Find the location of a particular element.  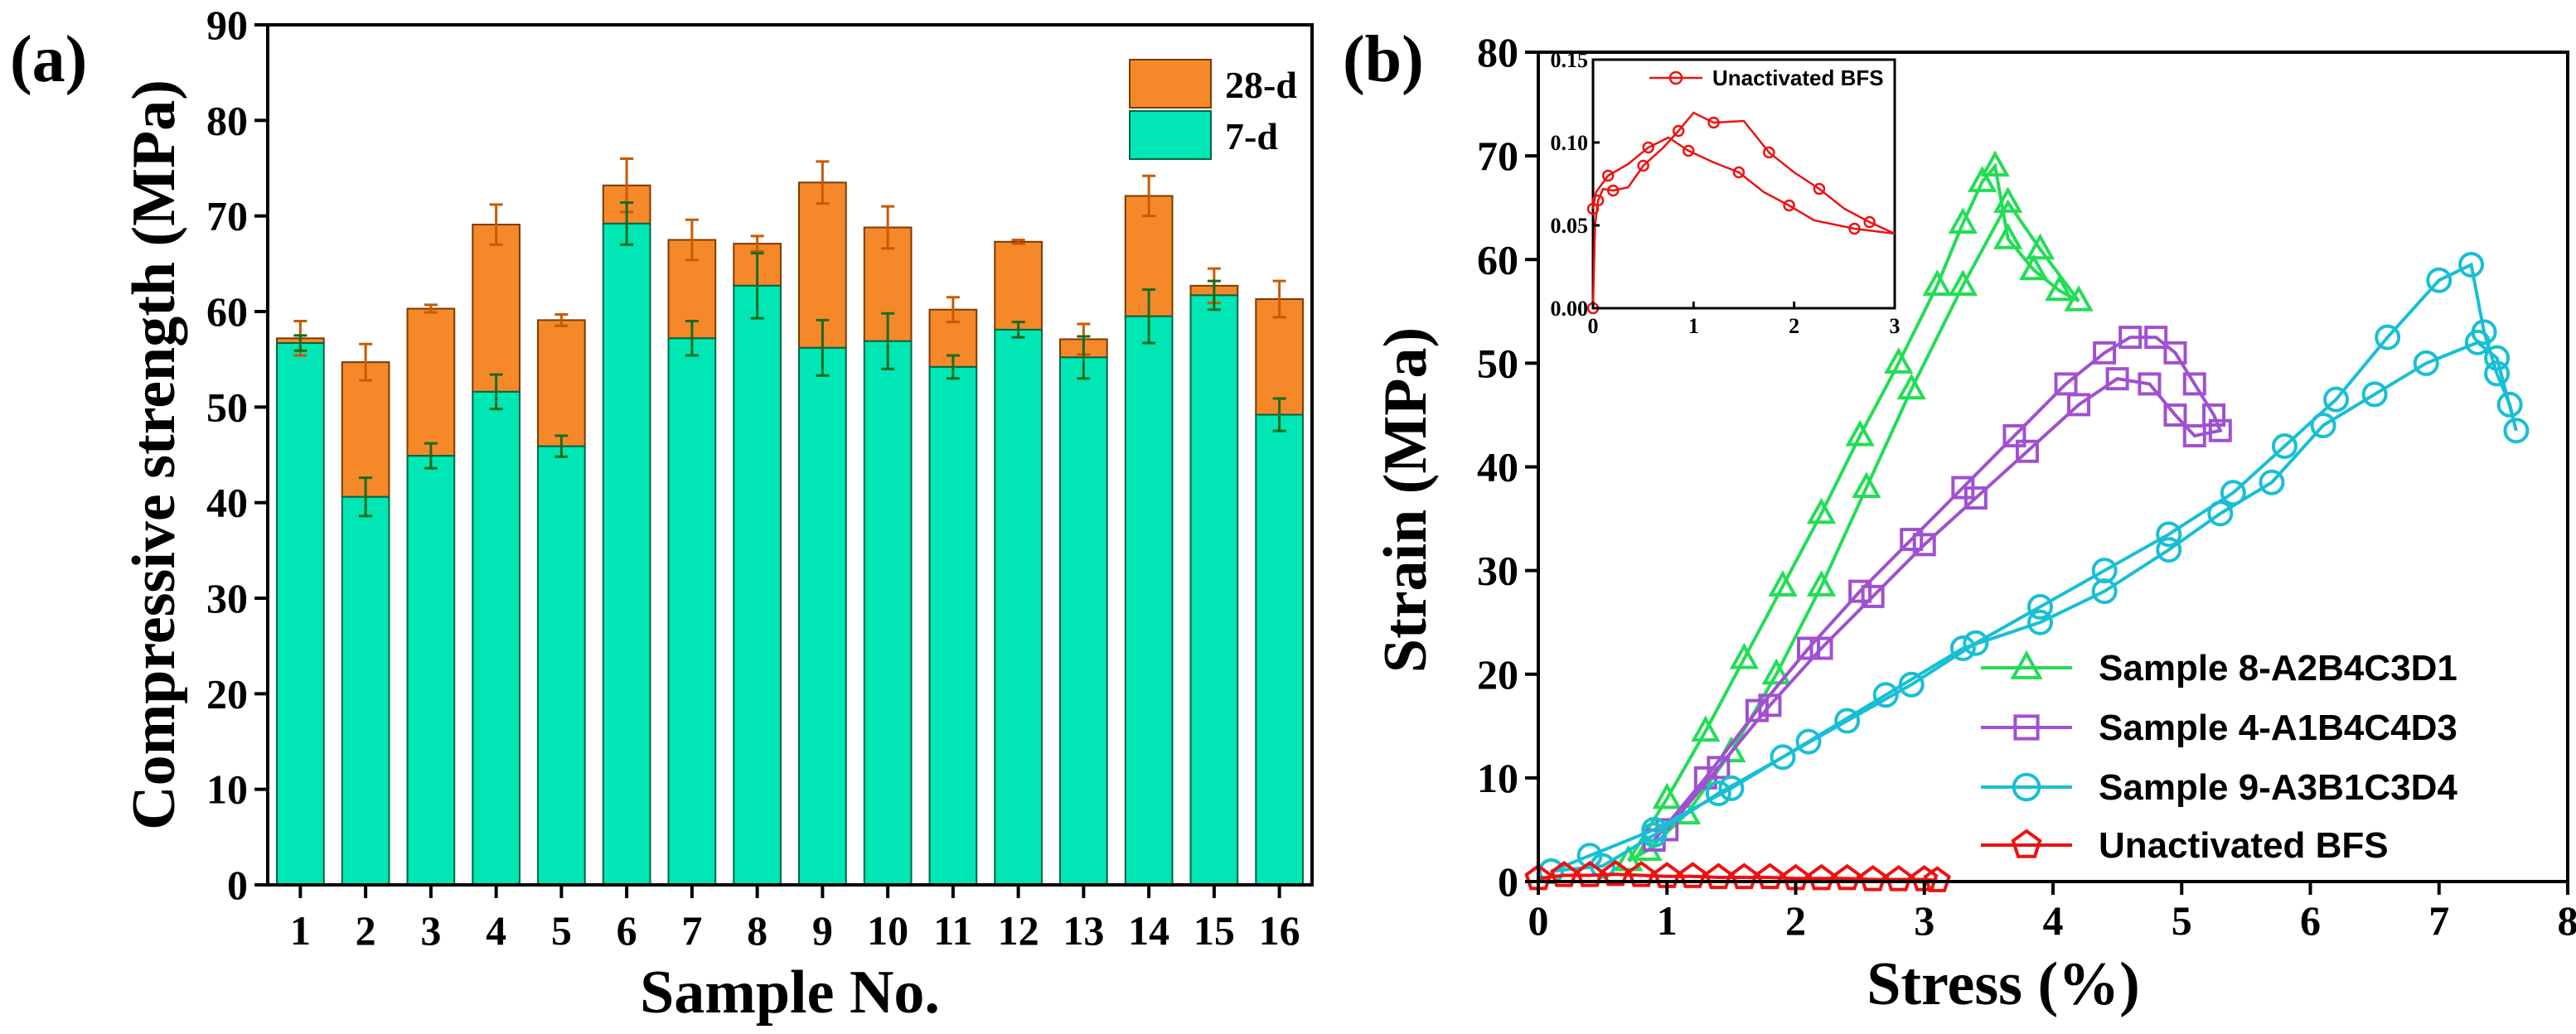

y-tick-label: 40 is located at coordinates (1497, 467).